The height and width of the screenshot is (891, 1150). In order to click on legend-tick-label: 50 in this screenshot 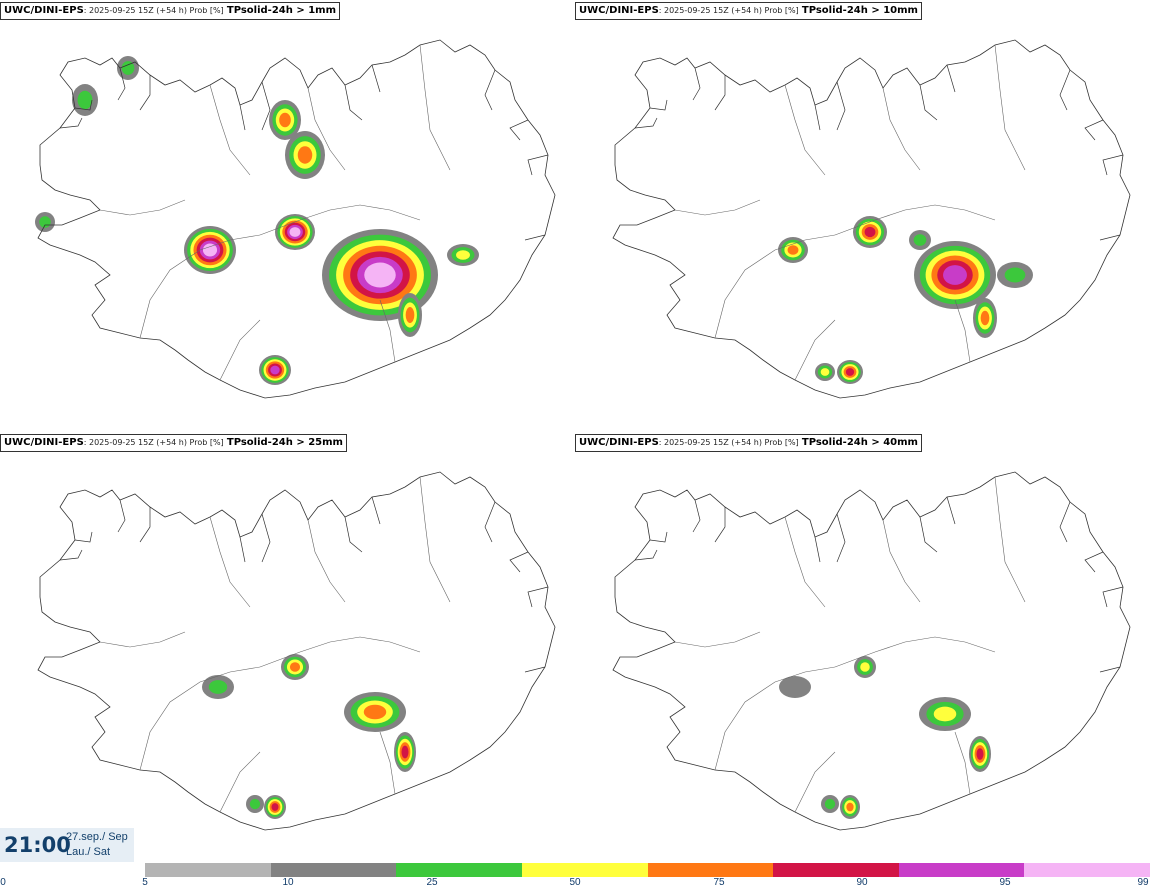, I will do `click(575, 882)`.